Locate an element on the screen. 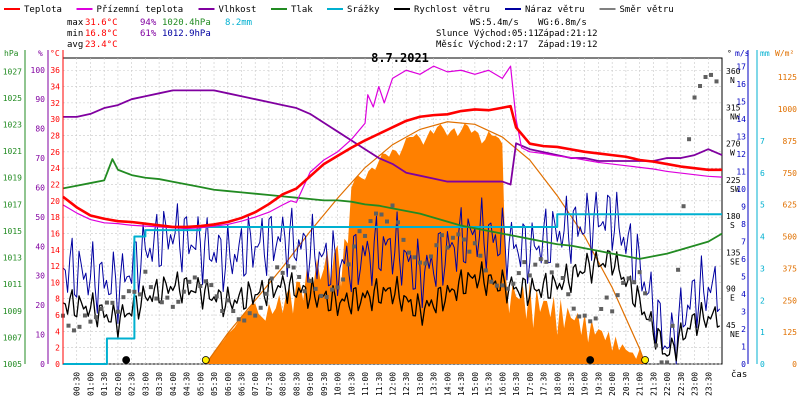 This screenshot has height=400, width=800. percent-axis-label: % is located at coordinates (40, 53).